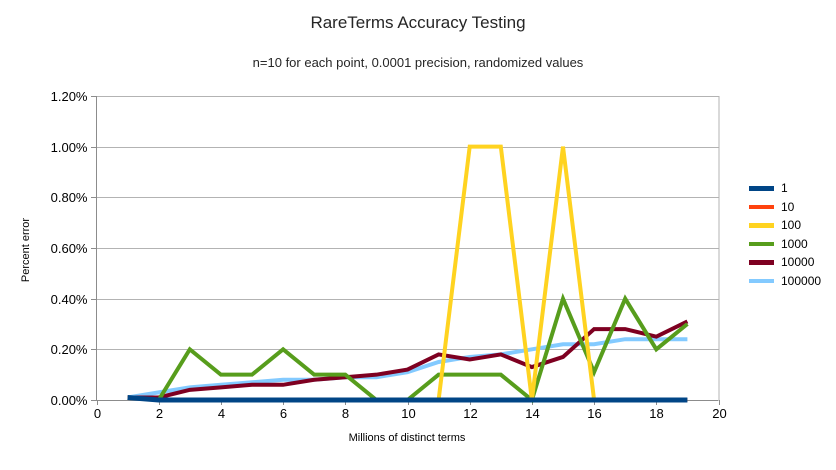 This screenshot has width=836, height=470. I want to click on x-tick-label: 0, so click(97, 413).